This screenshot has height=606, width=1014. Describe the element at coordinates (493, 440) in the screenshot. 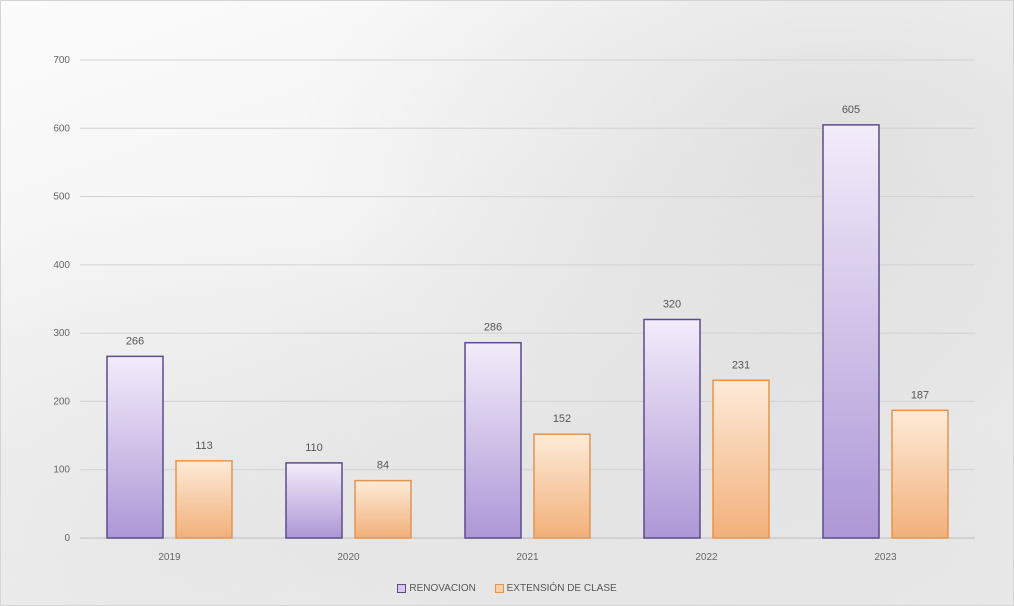

I see `bar-renovacion-2021` at that location.